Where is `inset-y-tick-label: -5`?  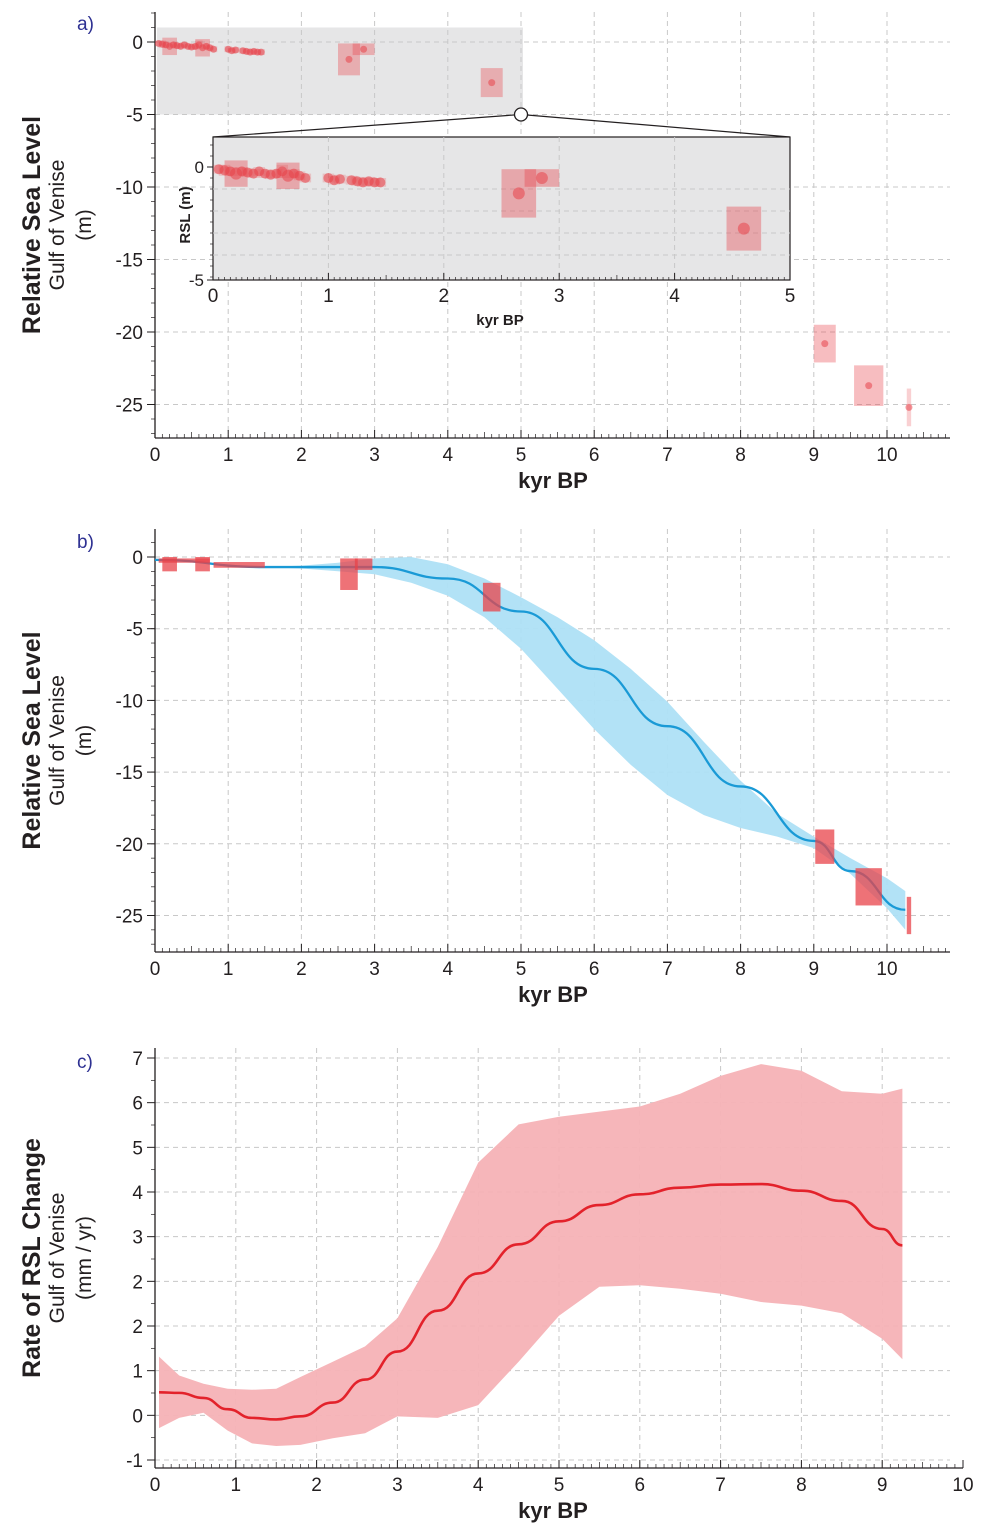
inset-y-tick-label: -5 is located at coordinates (196, 280).